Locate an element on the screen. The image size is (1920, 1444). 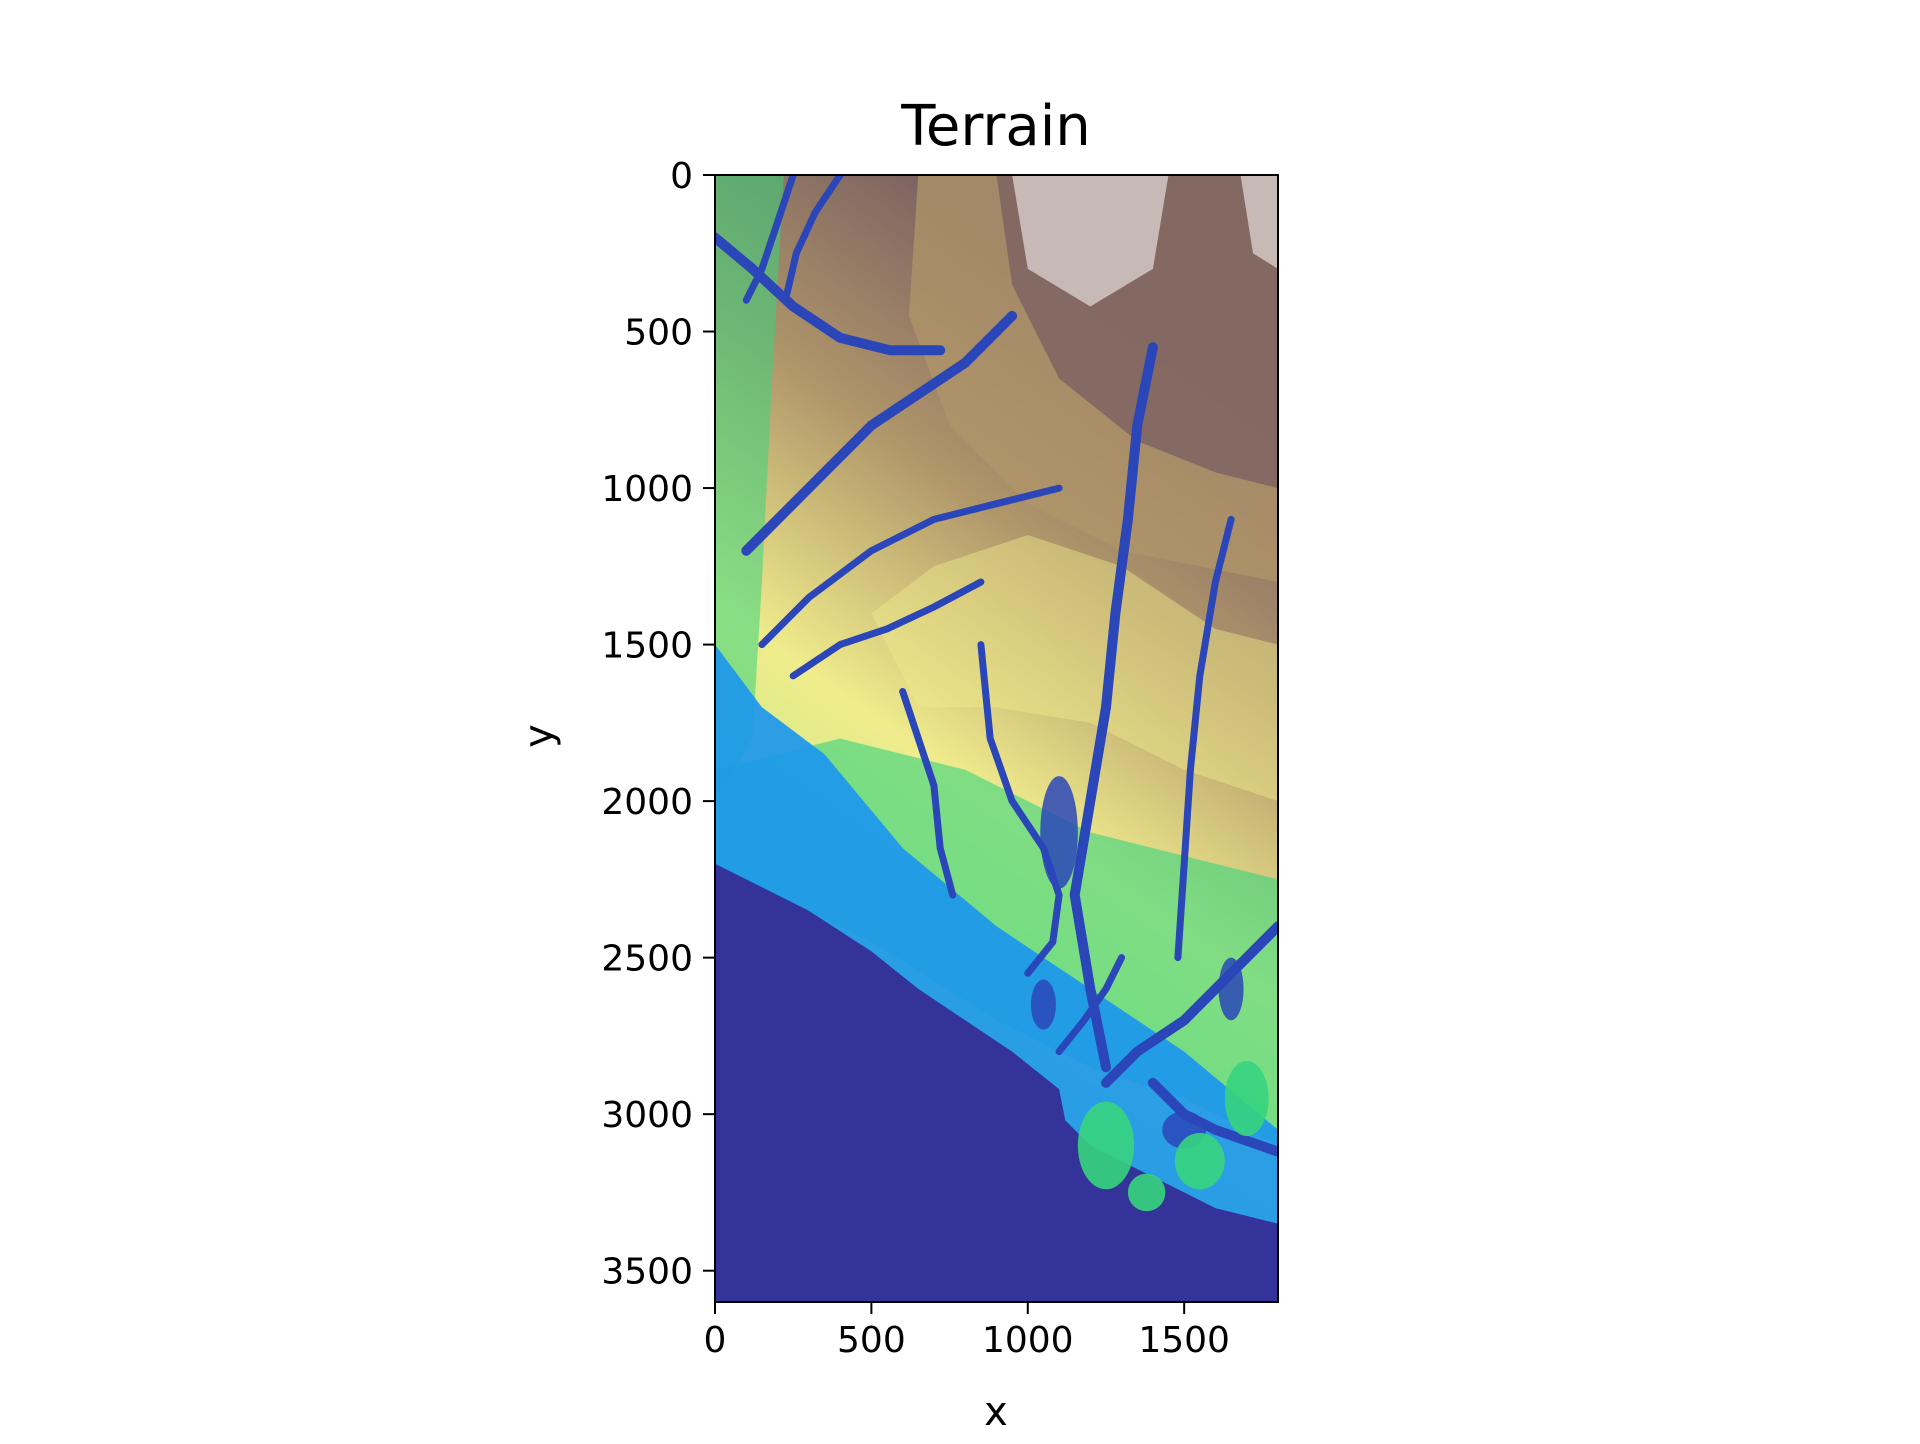
x-tick-label: 0 is located at coordinates (715, 1340).